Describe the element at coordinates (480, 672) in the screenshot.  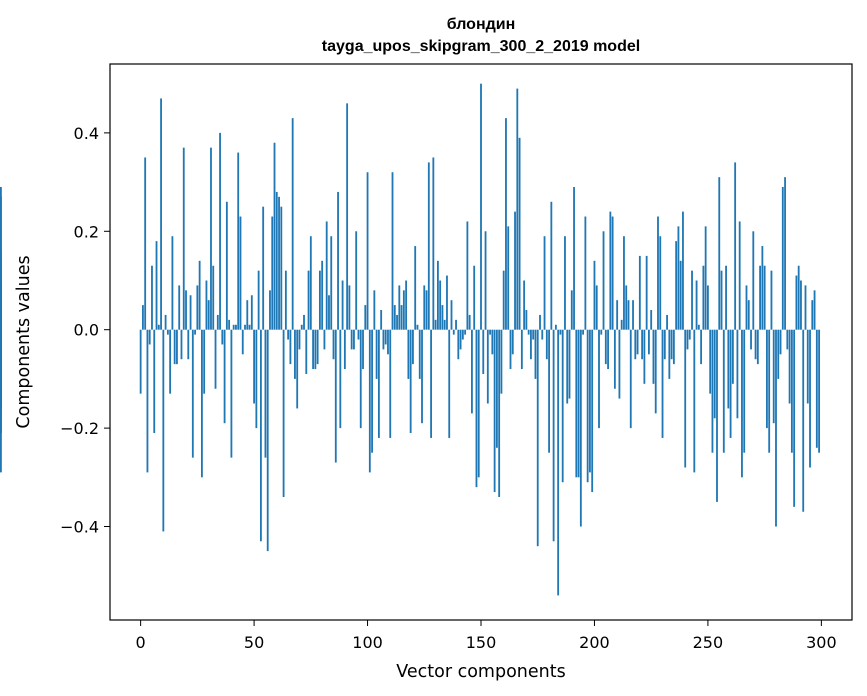
I see `x-axis-label: Vector components` at that location.